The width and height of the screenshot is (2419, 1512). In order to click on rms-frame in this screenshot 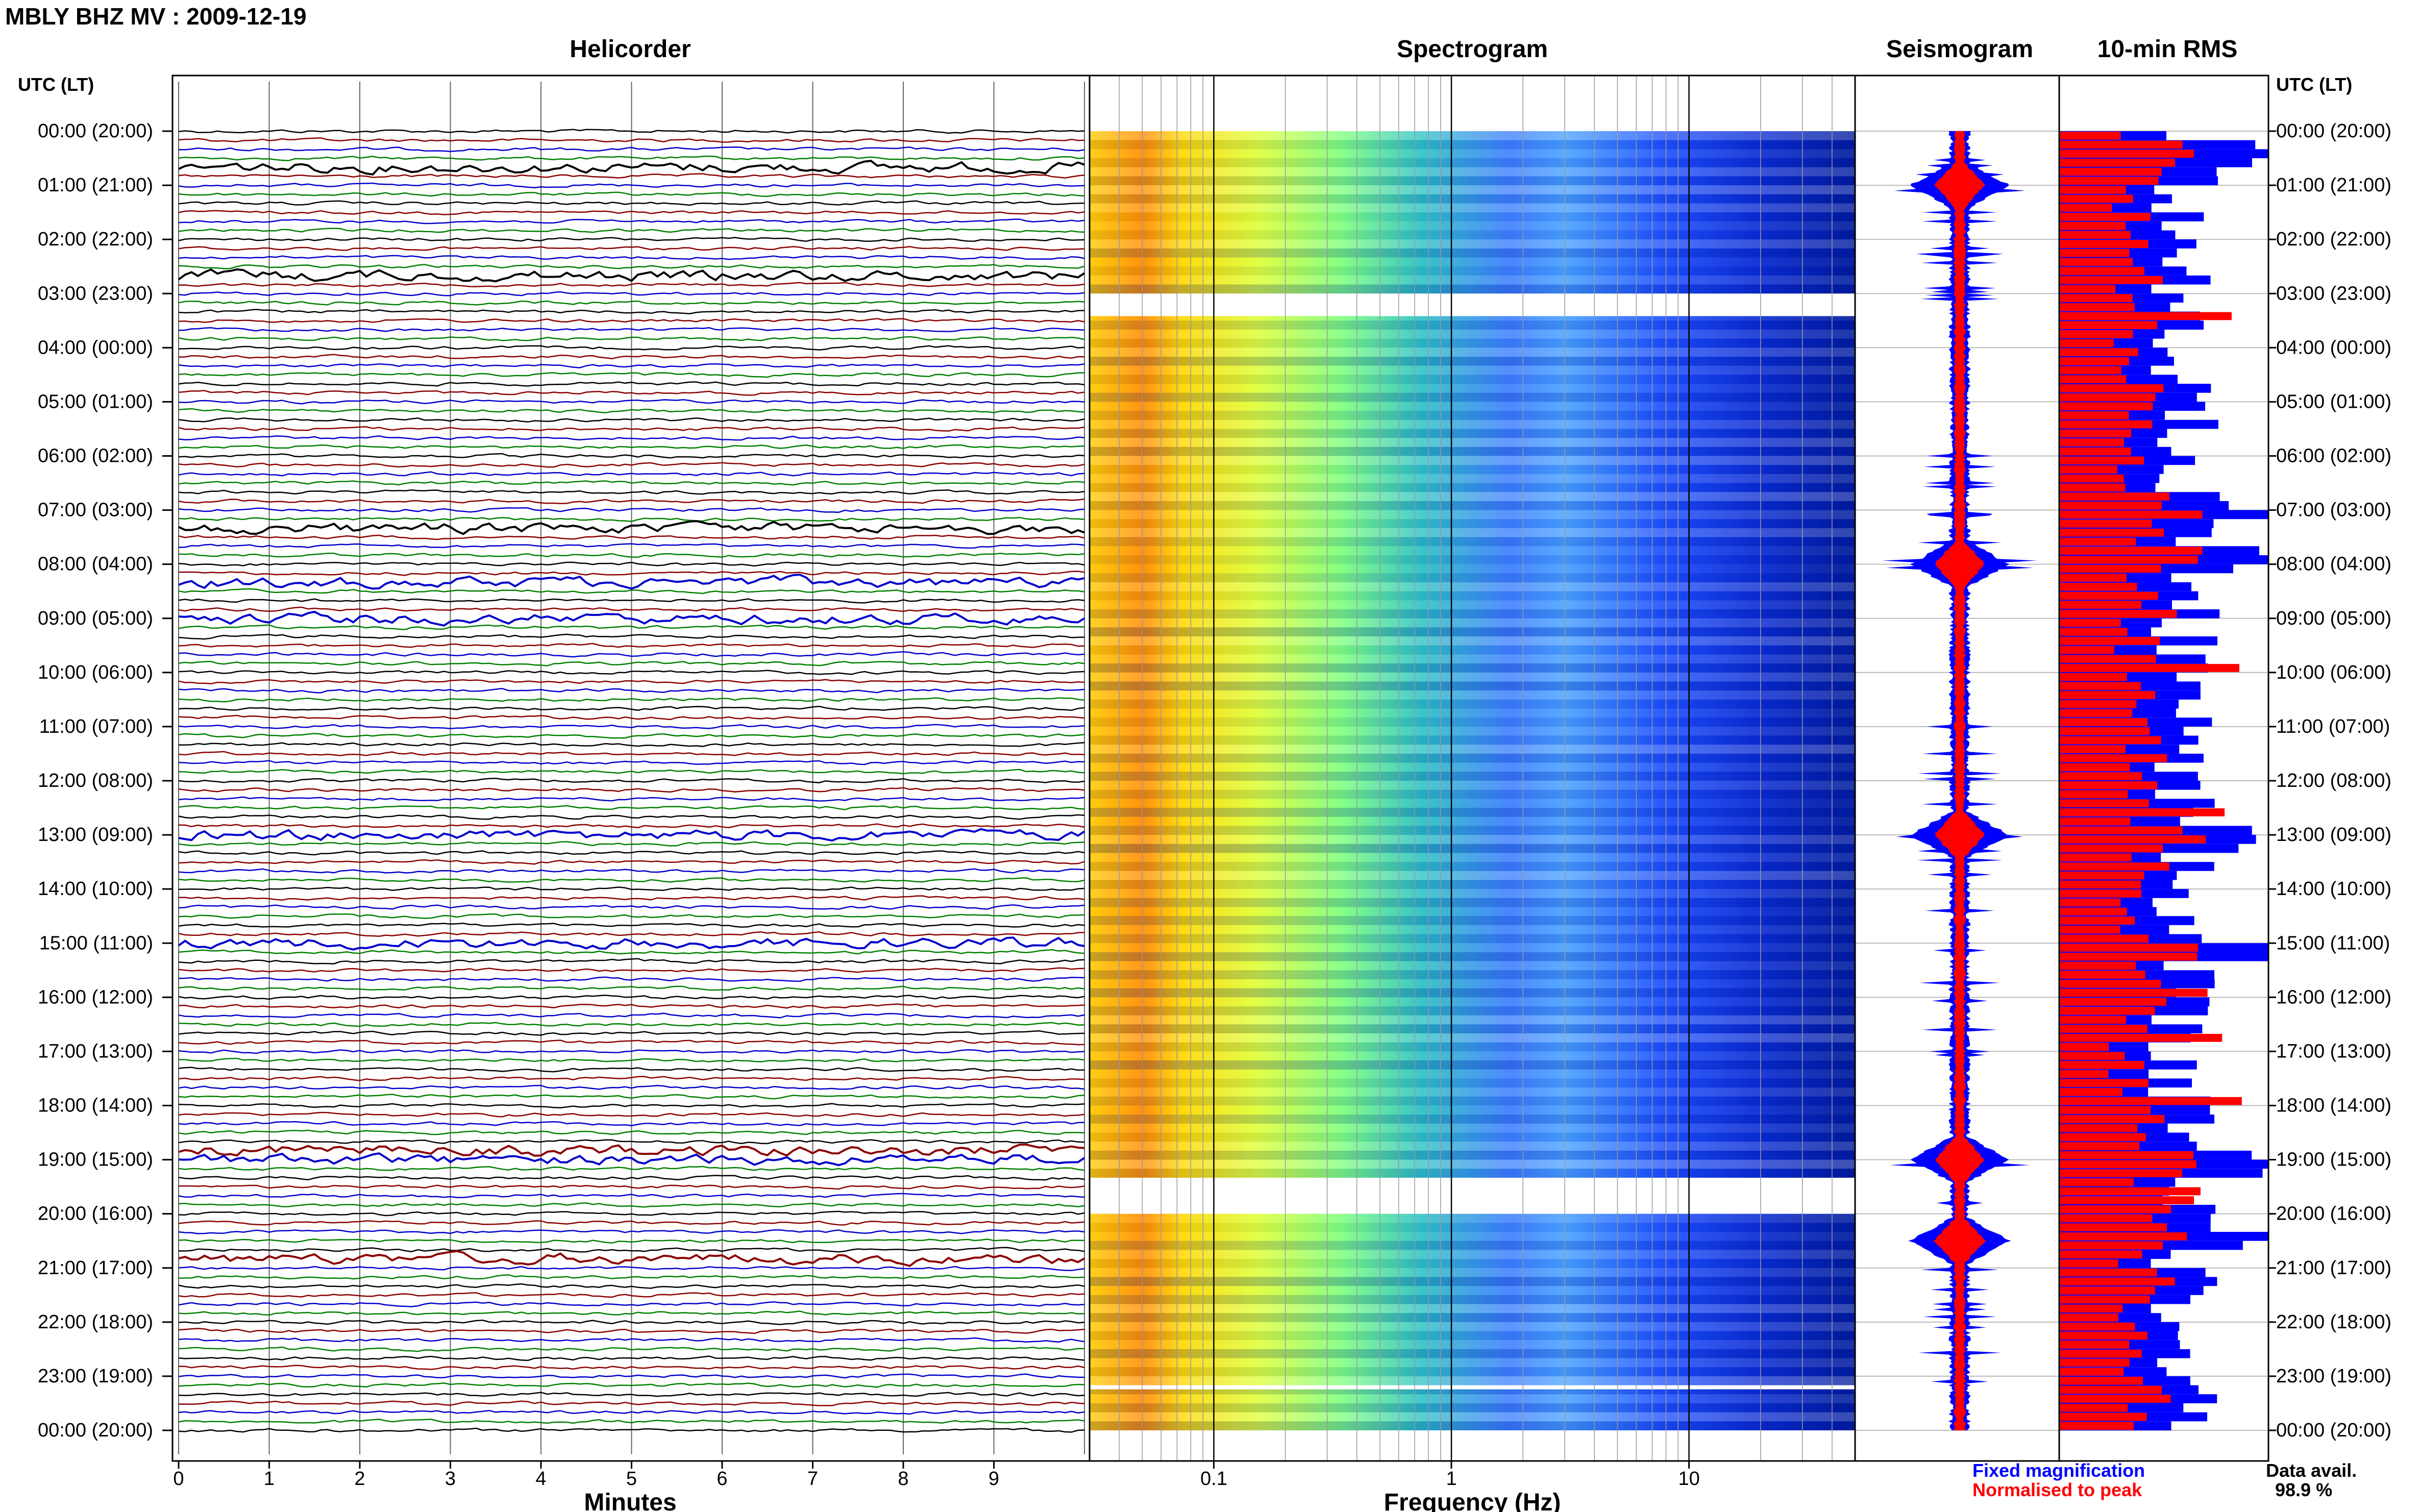, I will do `click(2163, 768)`.